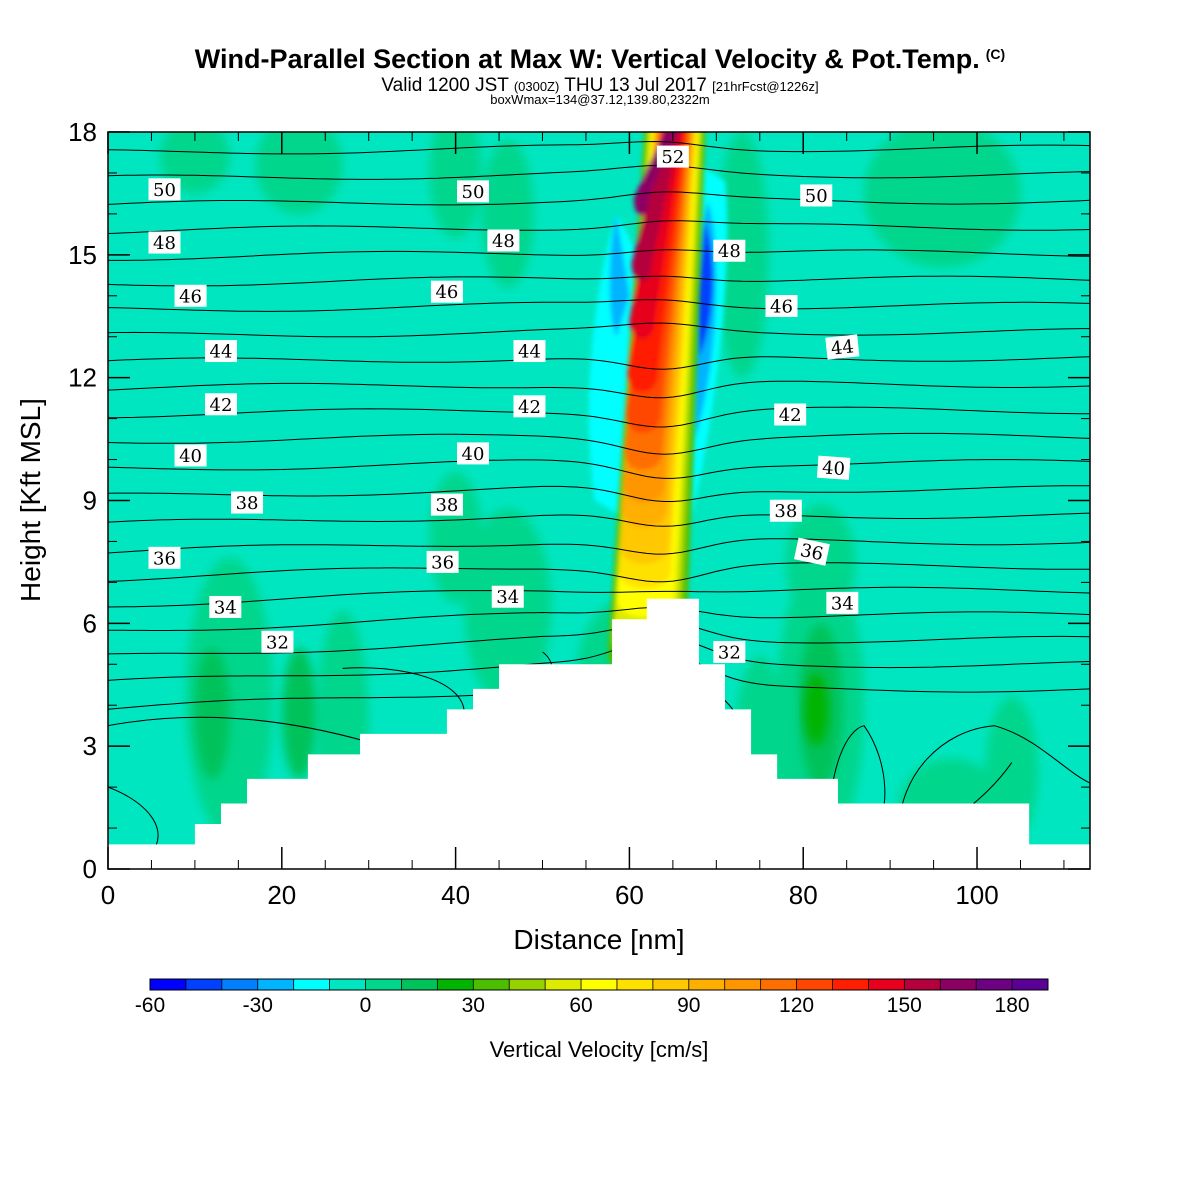 Image resolution: width=1200 pixels, height=1200 pixels. Describe the element at coordinates (765, 86) in the screenshot. I see `valid-forecast: [21hrFcst@1226z]` at that location.